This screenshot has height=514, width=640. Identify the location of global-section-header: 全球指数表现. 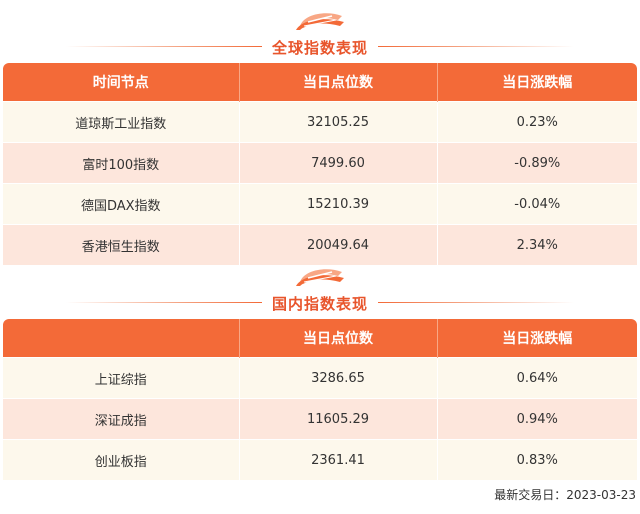
(320, 34).